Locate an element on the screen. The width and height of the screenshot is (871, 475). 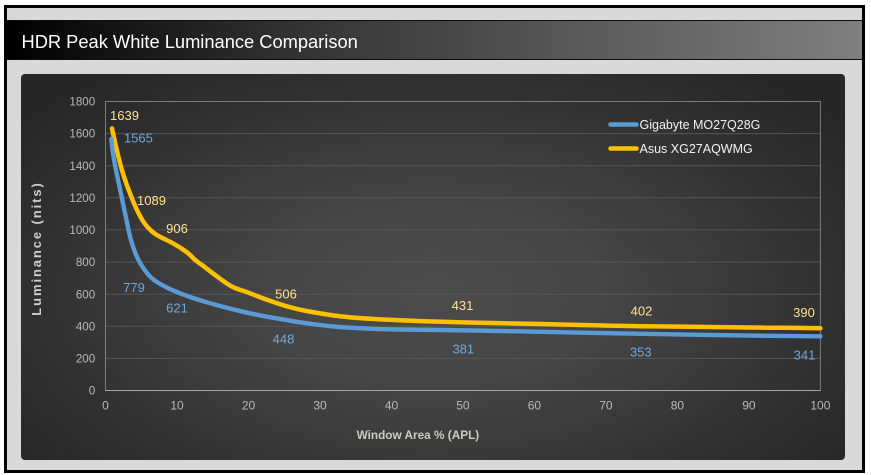
svg-text: 800 is located at coordinates (85, 262).